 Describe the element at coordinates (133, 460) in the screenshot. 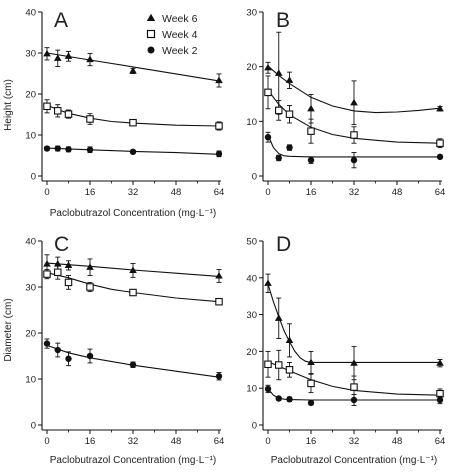

I see `x-title-c: Paclobutrazol Concentration (mg·L⁻¹)` at that location.